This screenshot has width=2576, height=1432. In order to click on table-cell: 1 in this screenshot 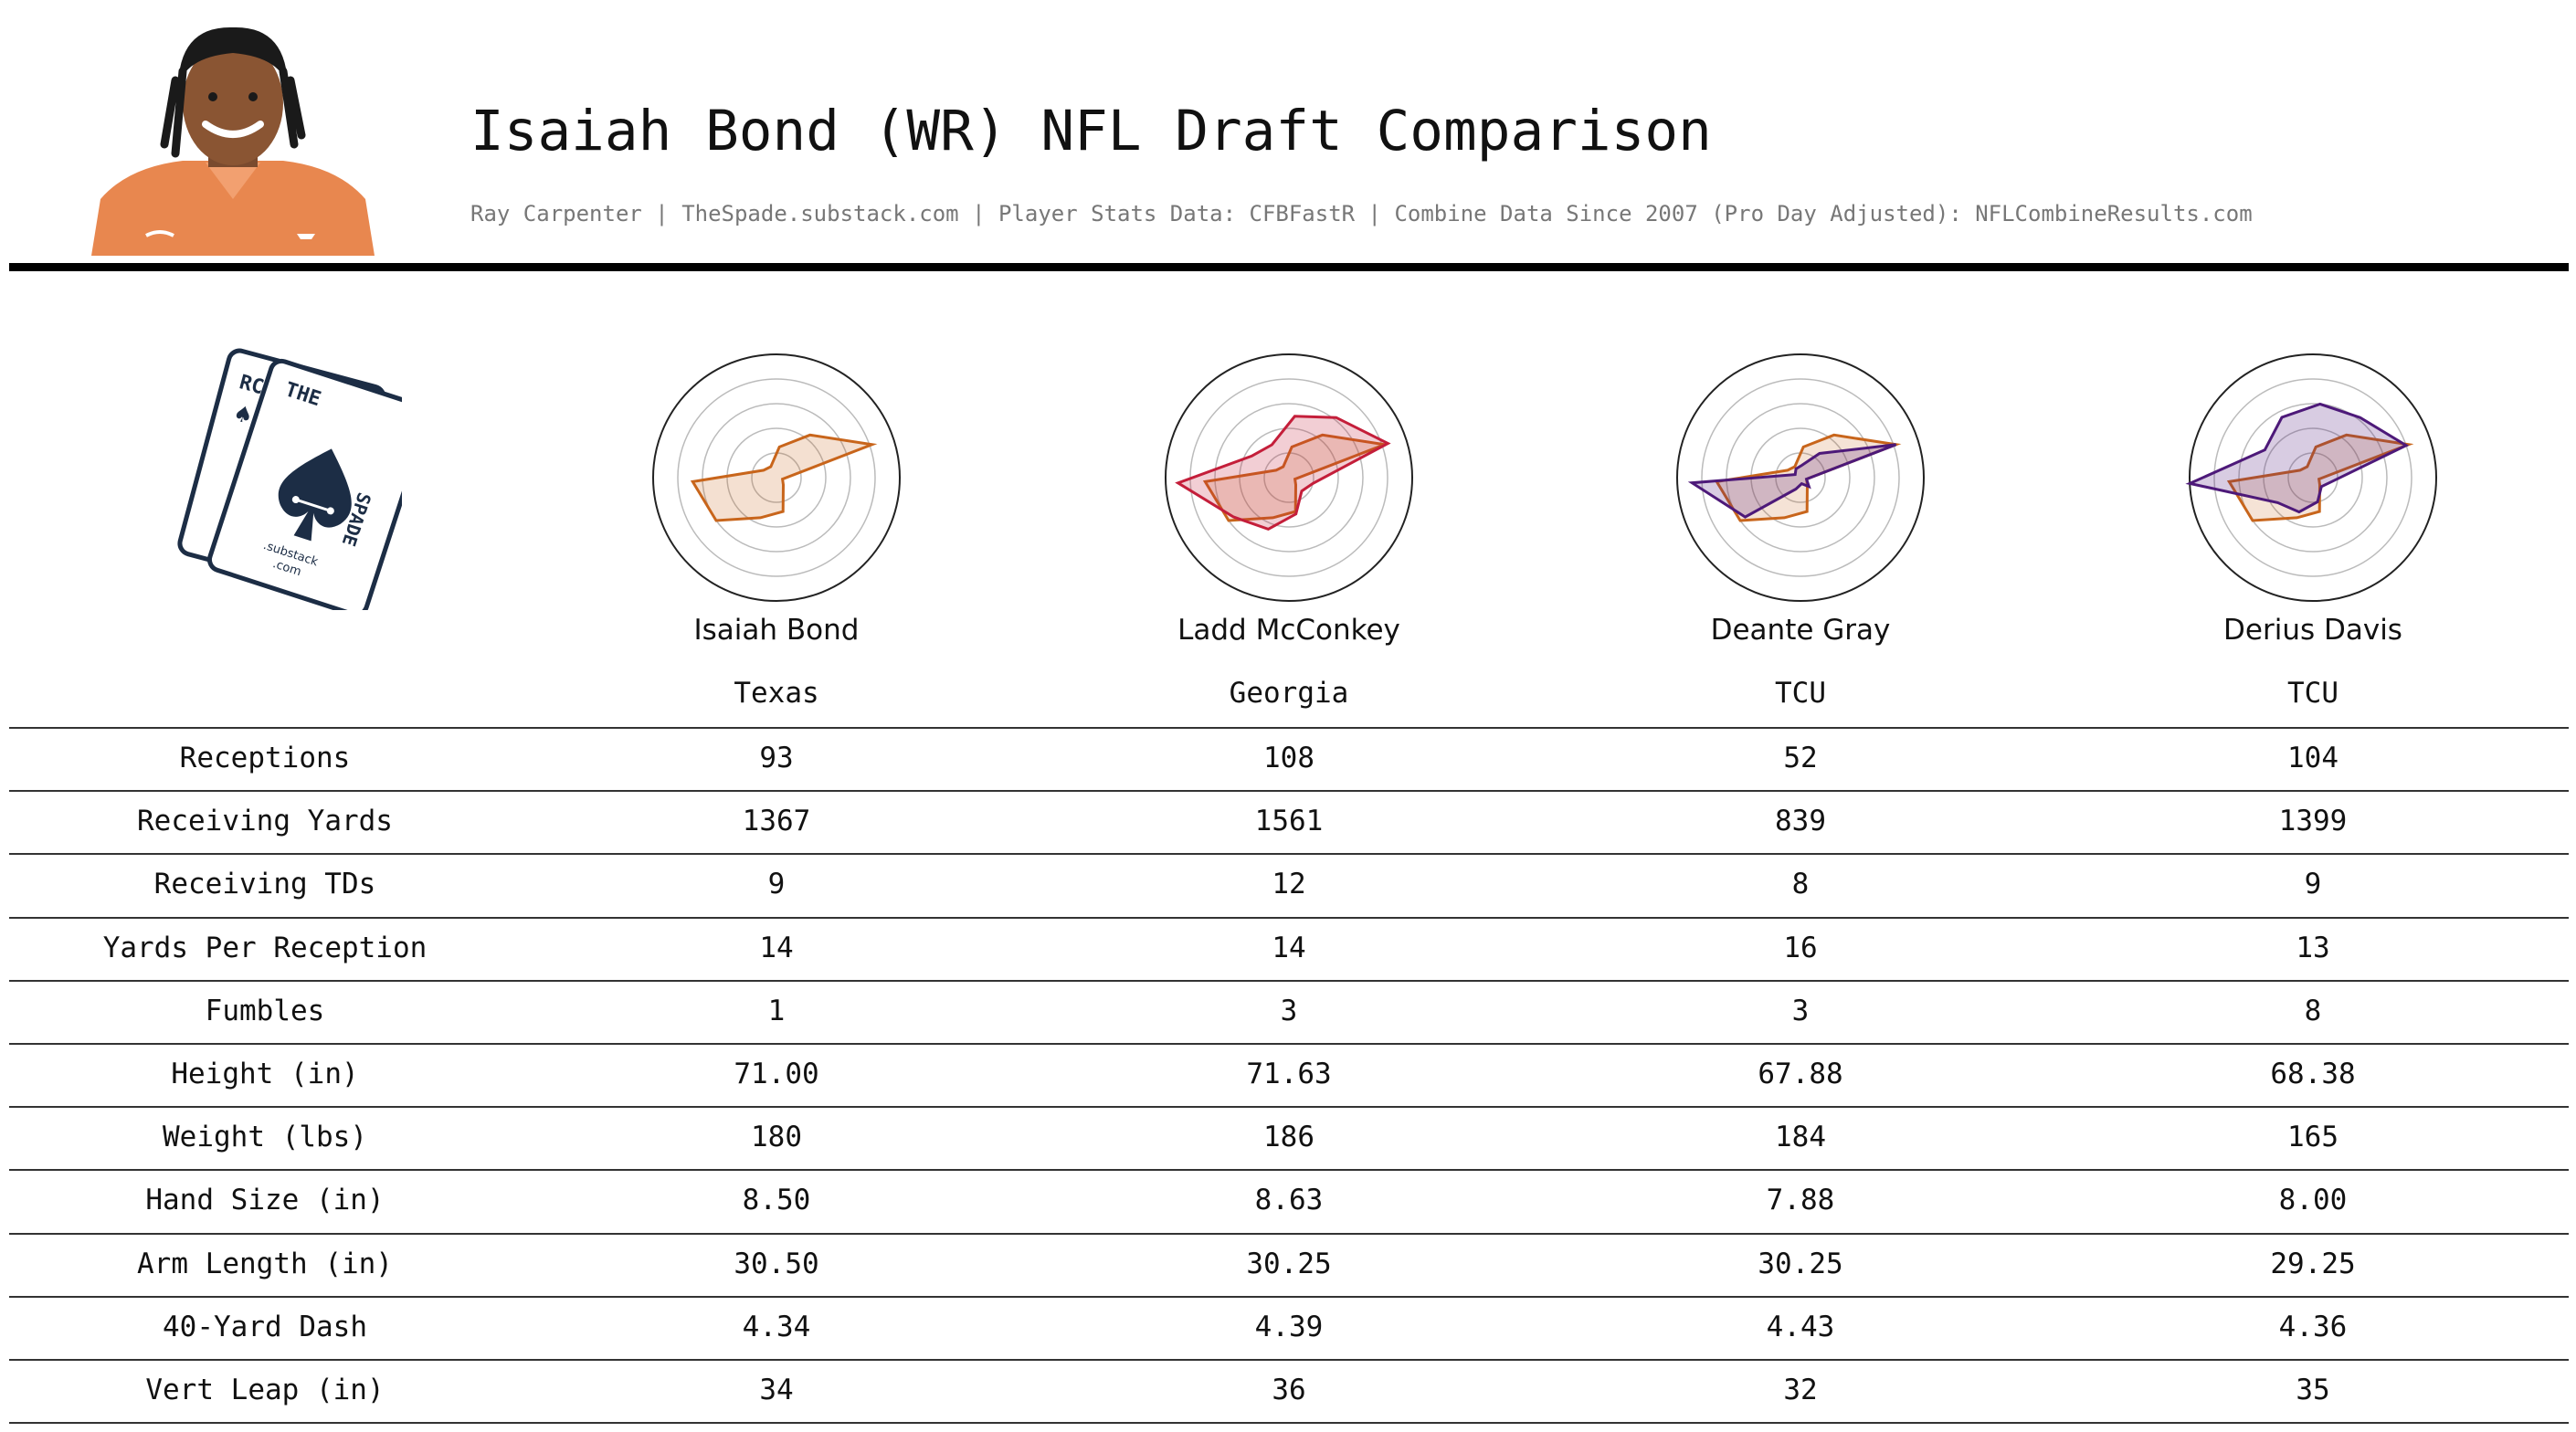, I will do `click(776, 1011)`.